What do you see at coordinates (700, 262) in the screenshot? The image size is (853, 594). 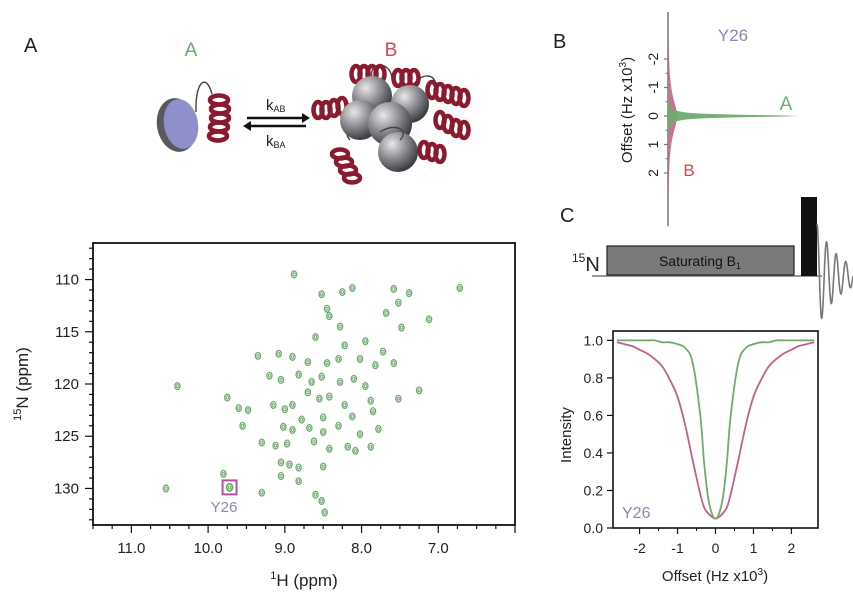 I see `saturation-label: Saturating B1` at bounding box center [700, 262].